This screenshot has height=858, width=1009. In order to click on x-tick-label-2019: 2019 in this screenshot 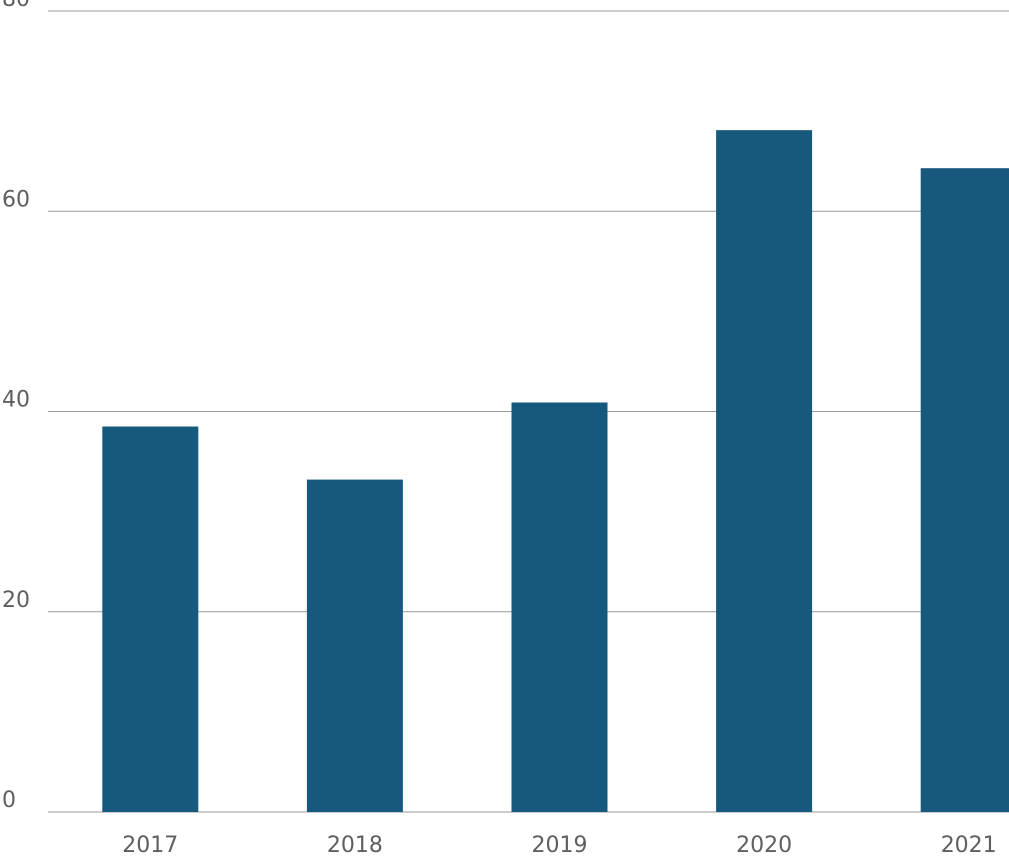, I will do `click(560, 845)`.